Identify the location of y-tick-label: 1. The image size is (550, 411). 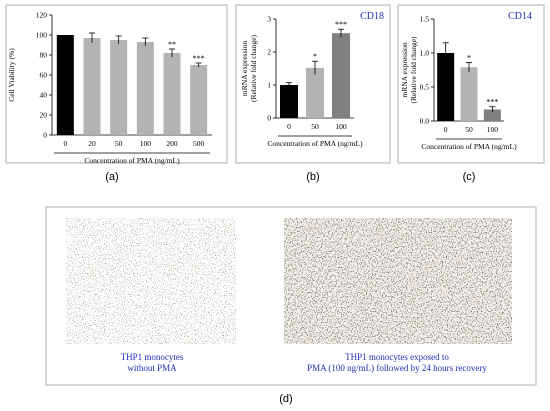
(269, 85).